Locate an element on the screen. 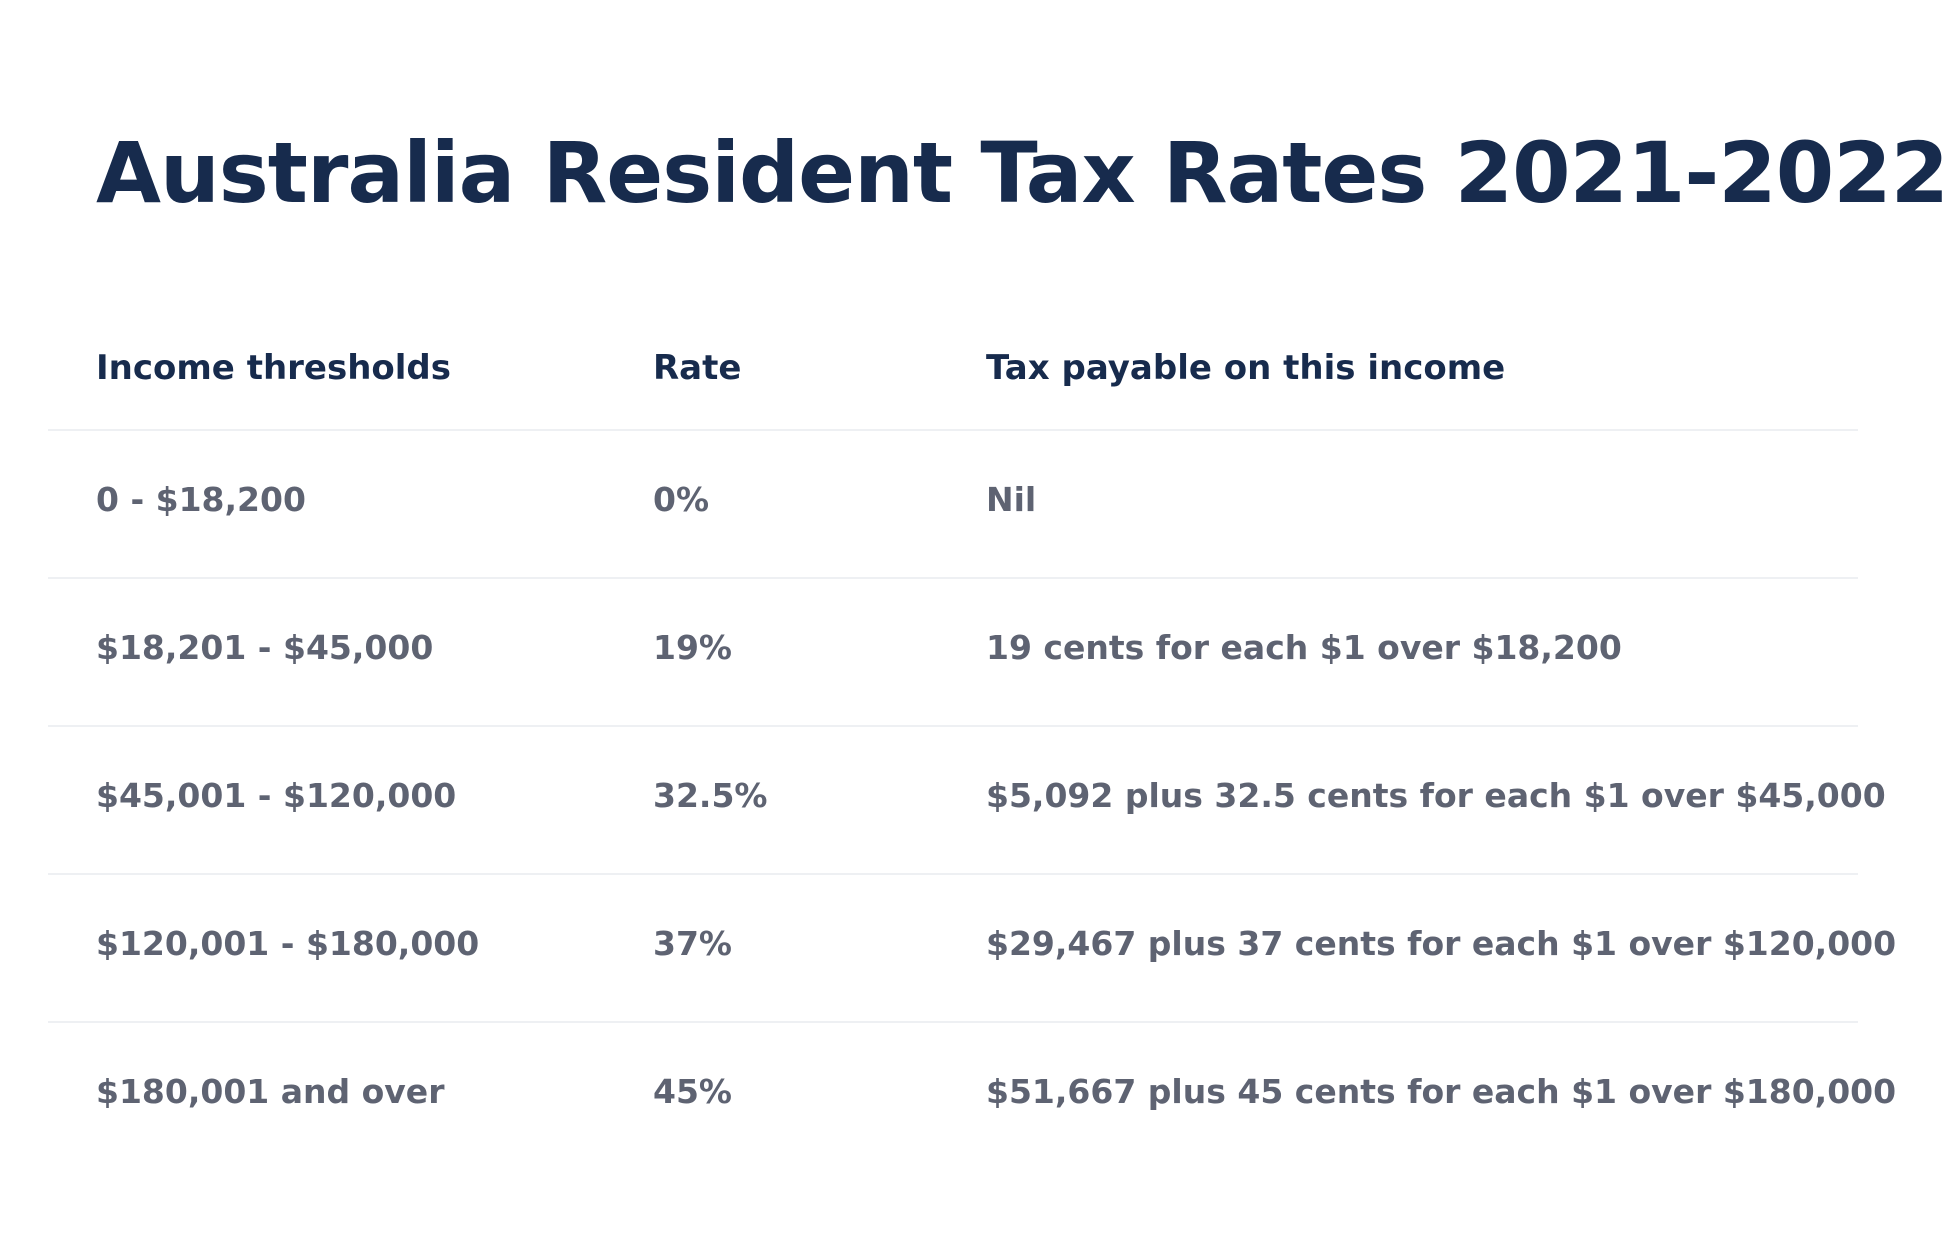 The image size is (1959, 1254). rate-cell: 19% is located at coordinates (692, 647).